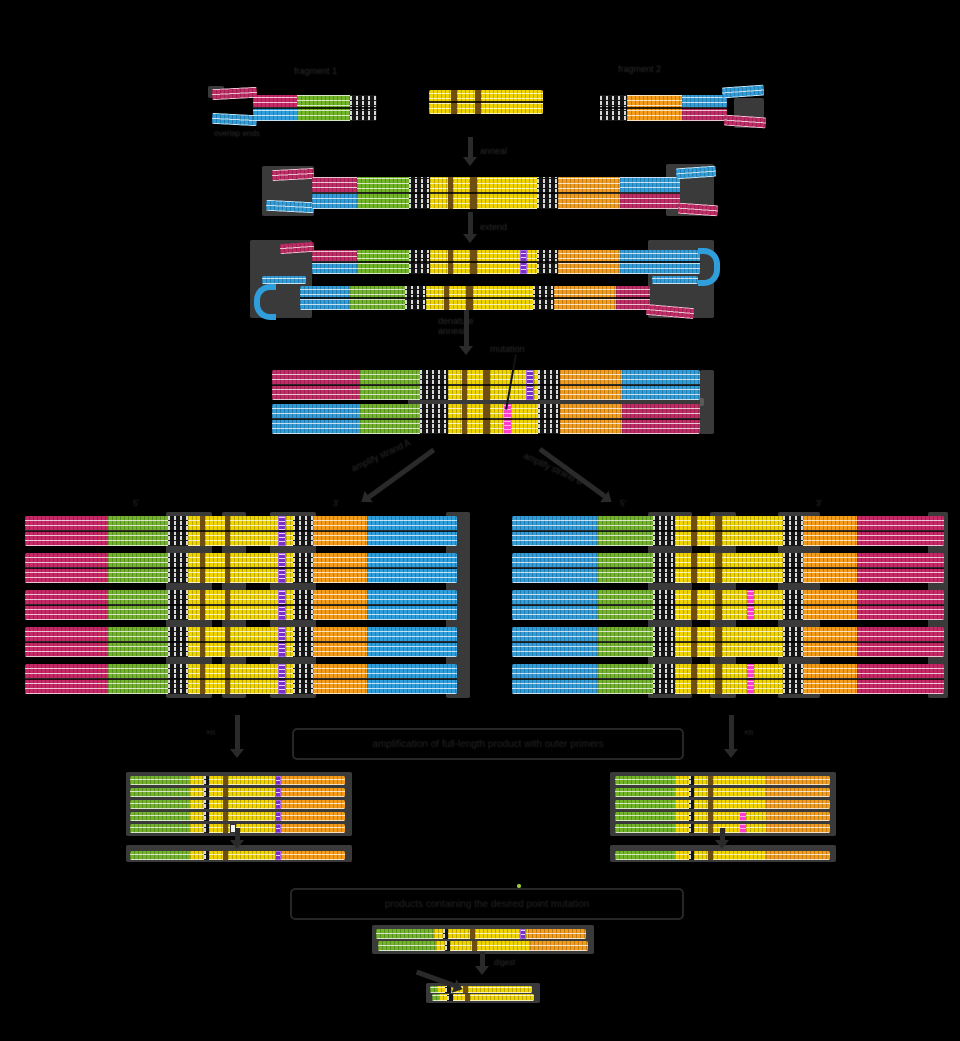  I want to click on trim-left-arrow-icon, so click(237, 839).